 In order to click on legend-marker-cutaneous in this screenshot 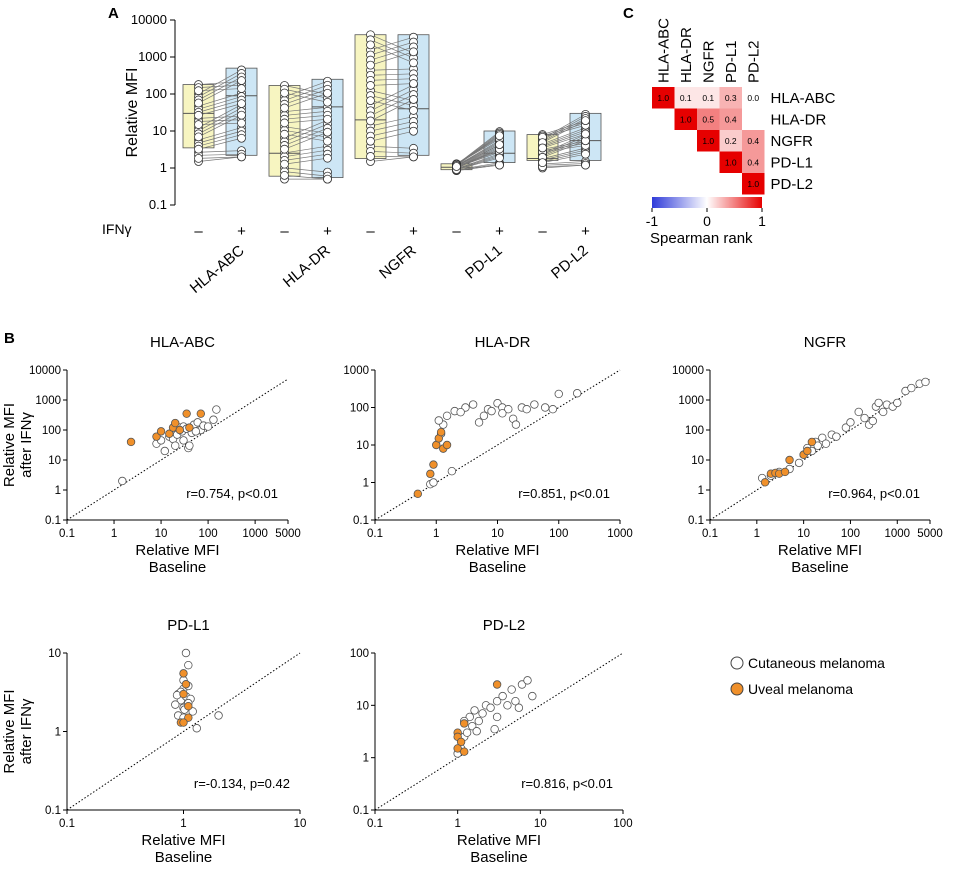, I will do `click(737, 663)`.